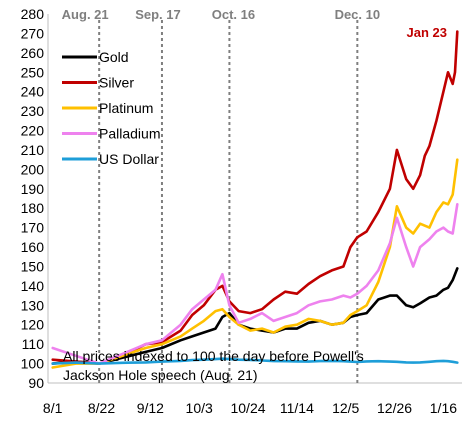 The width and height of the screenshot is (472, 425). Describe the element at coordinates (345, 408) in the screenshot. I see `x-tick-label: 12/5` at that location.